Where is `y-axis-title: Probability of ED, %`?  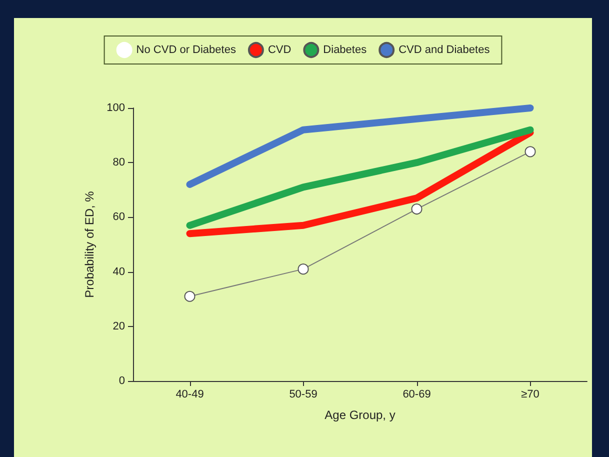 y-axis-title: Probability of ED, % is located at coordinates (89, 244).